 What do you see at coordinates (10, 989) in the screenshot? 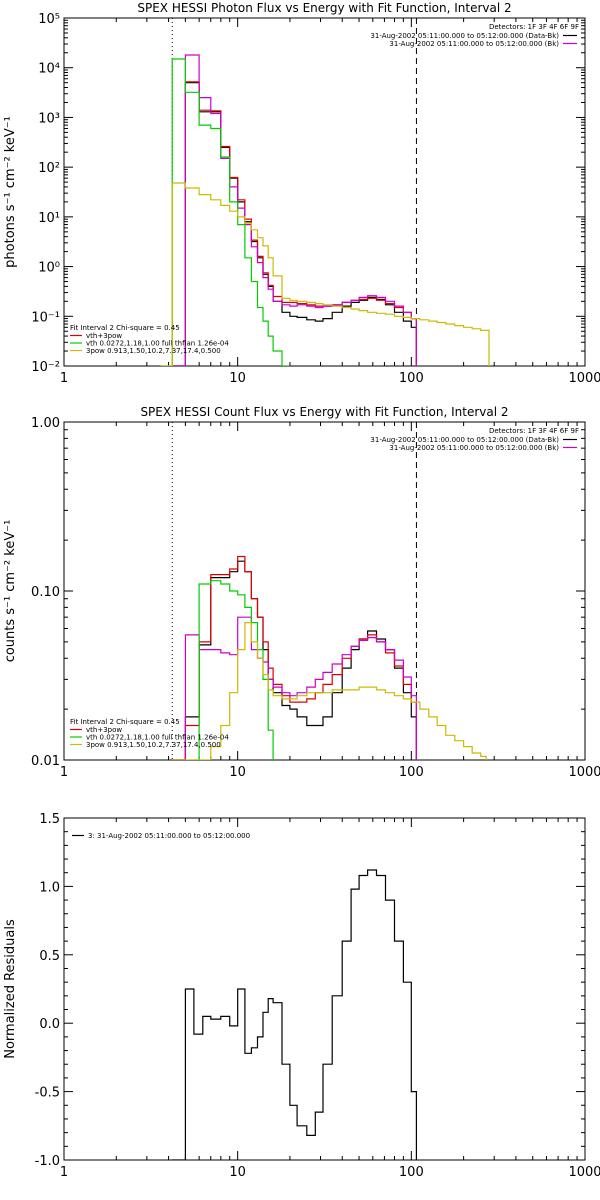
I see `y-axis-label: Normalized Residuals` at bounding box center [10, 989].